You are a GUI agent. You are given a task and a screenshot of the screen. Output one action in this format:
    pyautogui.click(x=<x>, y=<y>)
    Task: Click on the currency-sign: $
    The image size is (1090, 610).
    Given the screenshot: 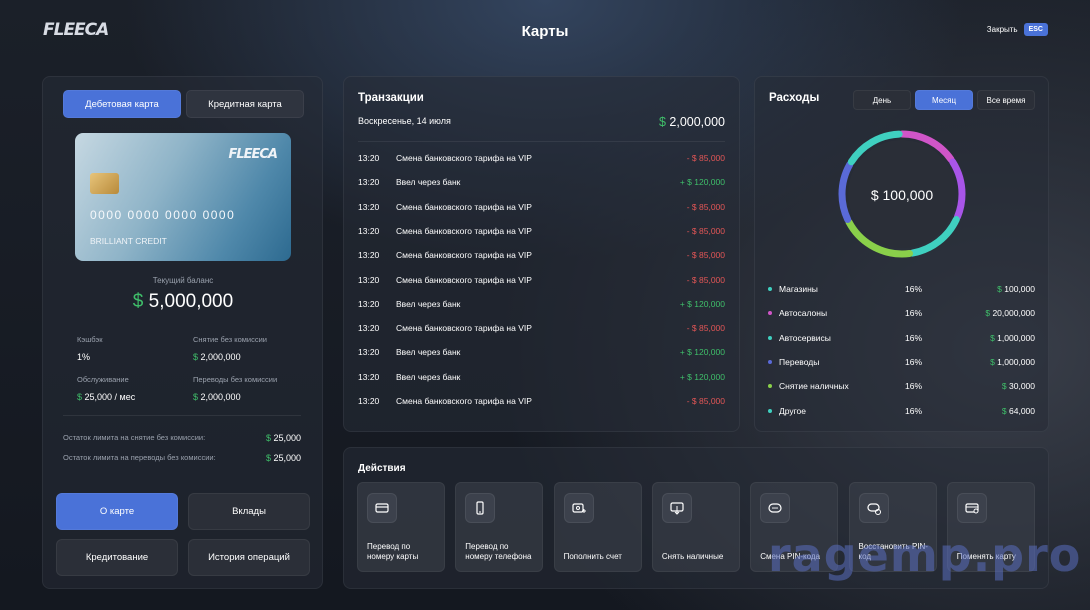 What is the action you would take?
    pyautogui.click(x=138, y=301)
    